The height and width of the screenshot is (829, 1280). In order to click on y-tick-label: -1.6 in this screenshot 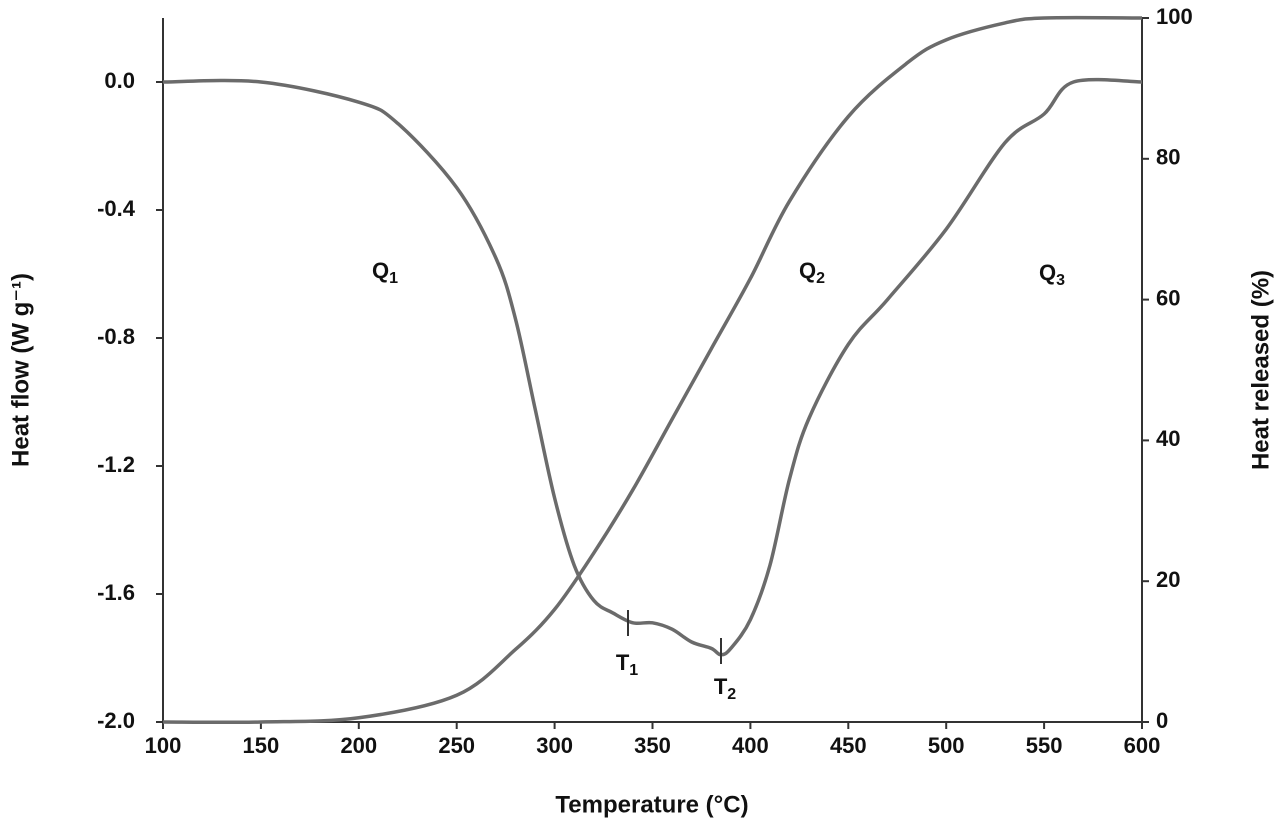, I will do `click(116, 592)`.